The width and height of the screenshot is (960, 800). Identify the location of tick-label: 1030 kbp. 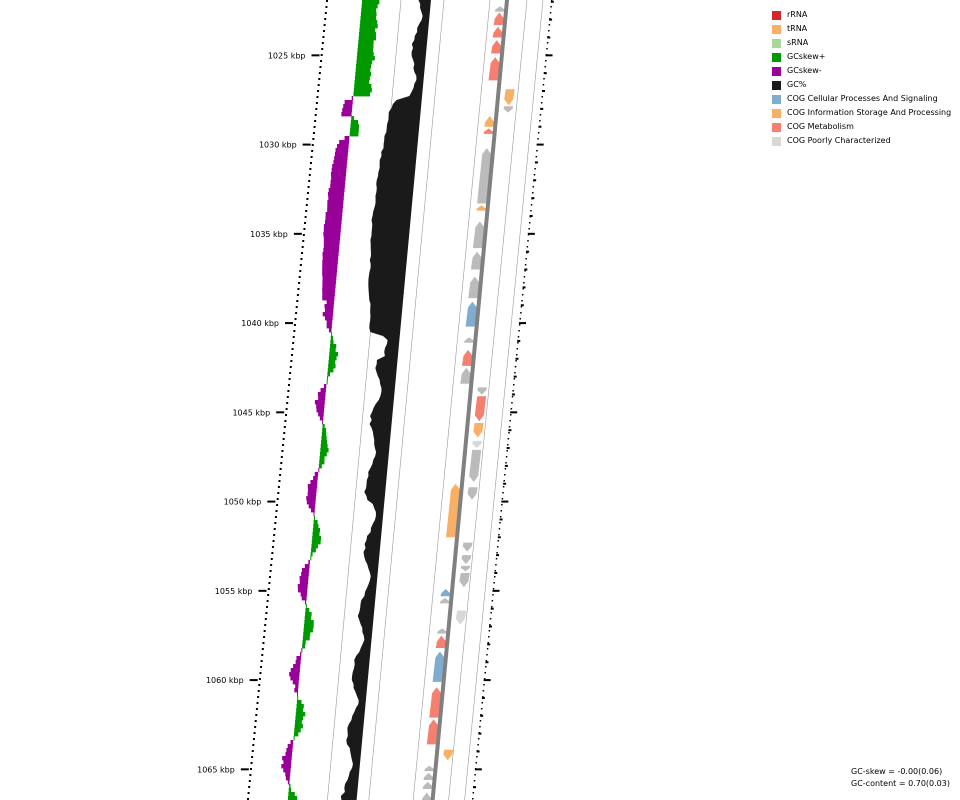
(278, 145).